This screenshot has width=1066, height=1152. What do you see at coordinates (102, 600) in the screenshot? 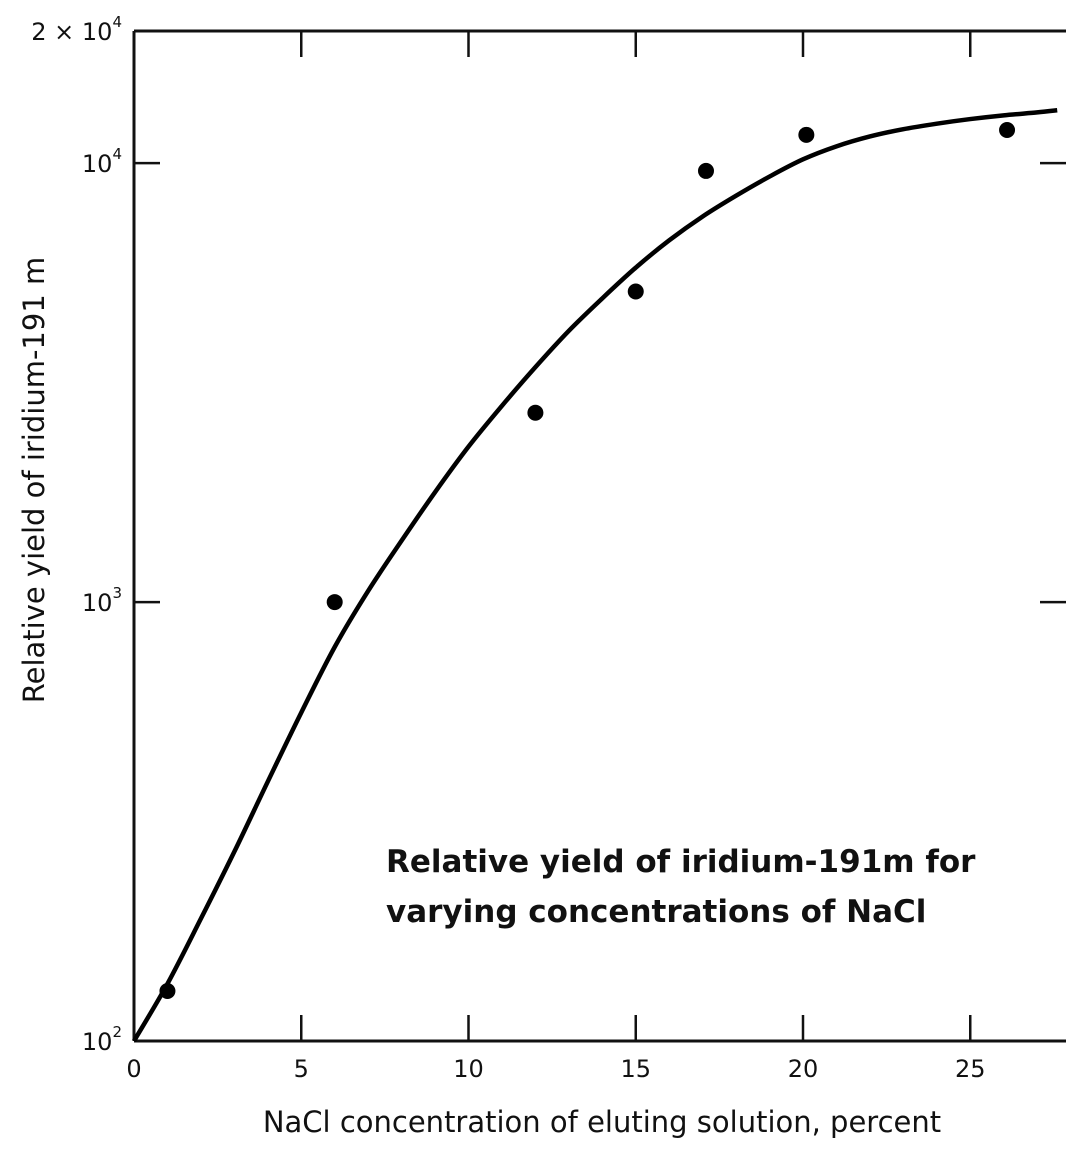
I see `y-tick-label: 10³` at bounding box center [102, 600].